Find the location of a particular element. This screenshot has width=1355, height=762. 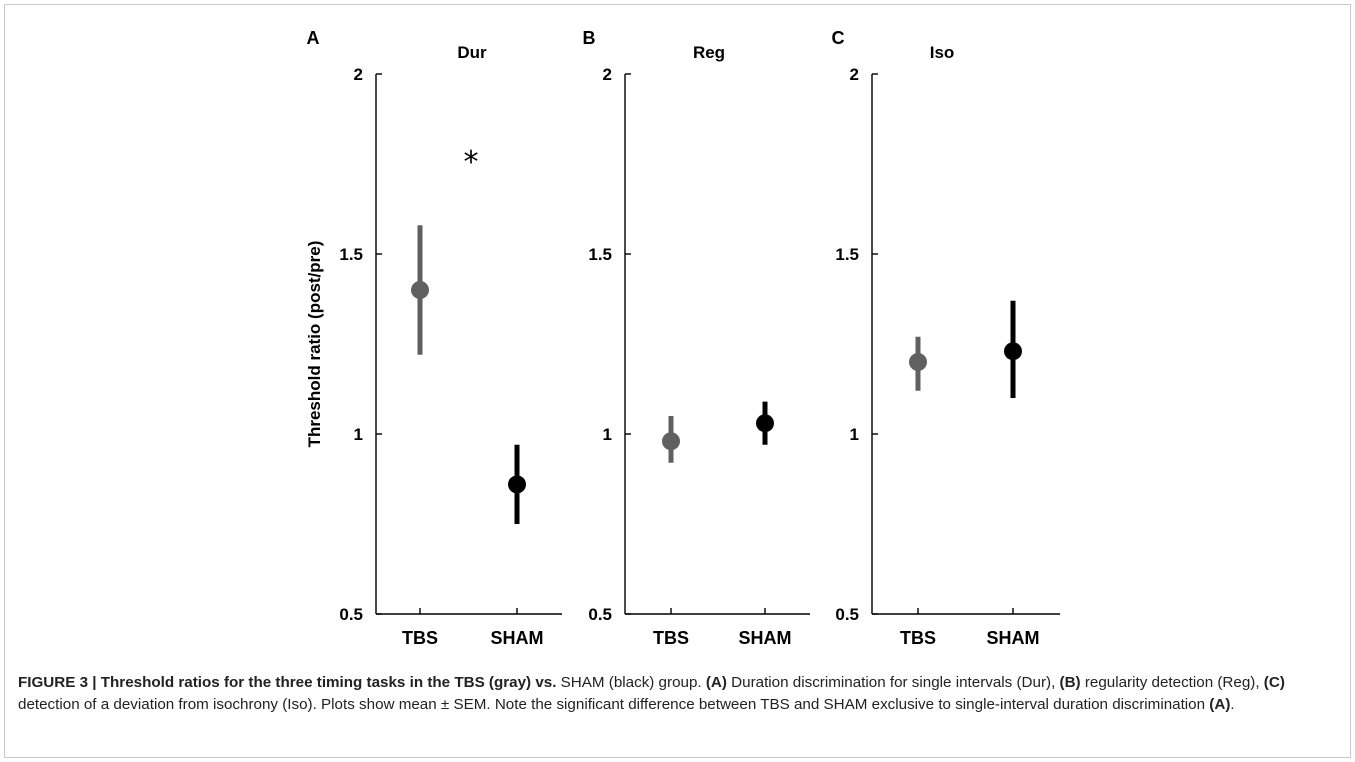

caption-text-5: . is located at coordinates (1232, 704).